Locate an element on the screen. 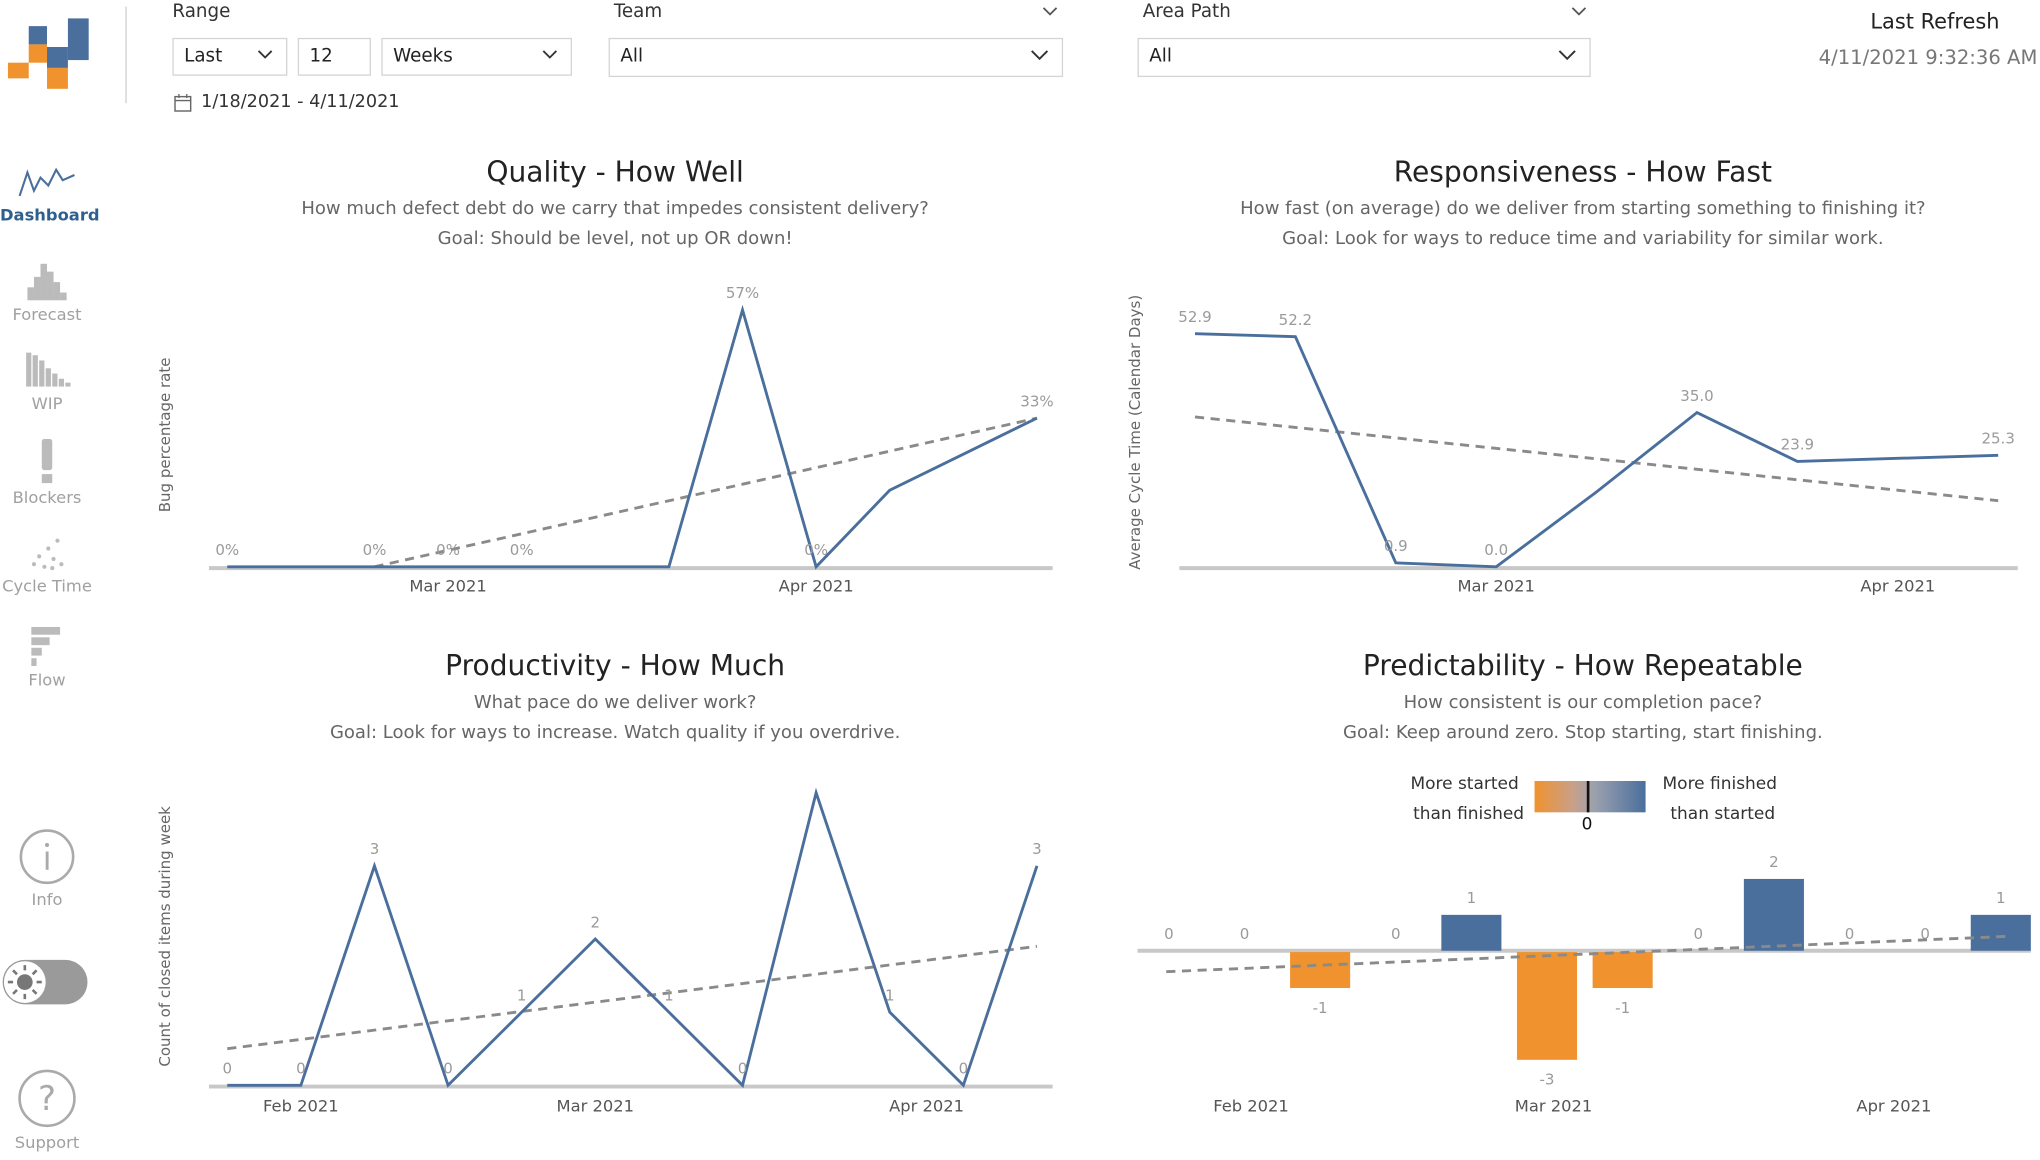 Image resolution: width=2040 pixels, height=1160 pixels. last-refresh-label: Last Refresh is located at coordinates (1935, 21).